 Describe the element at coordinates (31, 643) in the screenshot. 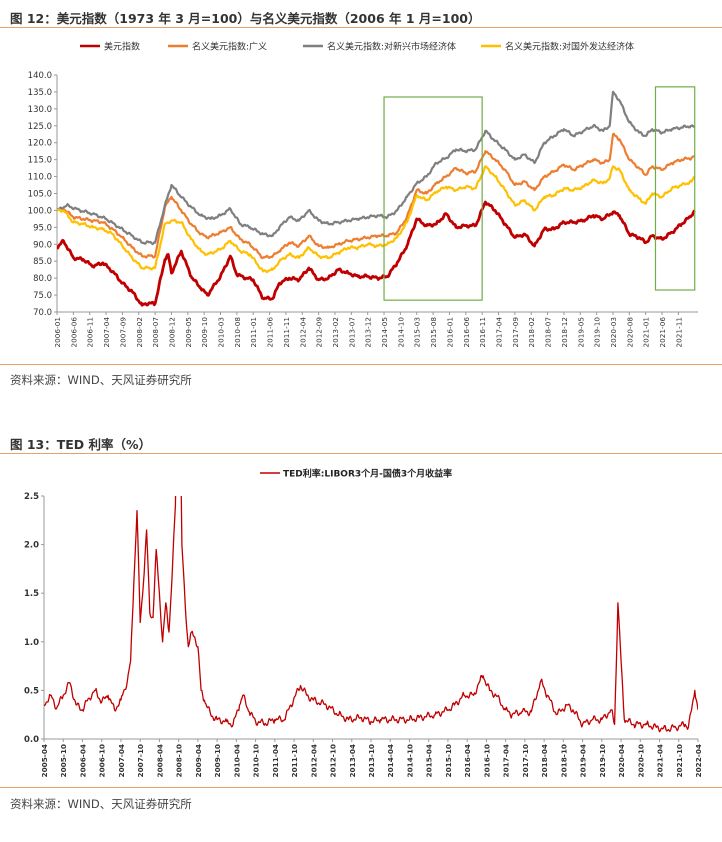

I see `y-tick-label: 1.0` at that location.